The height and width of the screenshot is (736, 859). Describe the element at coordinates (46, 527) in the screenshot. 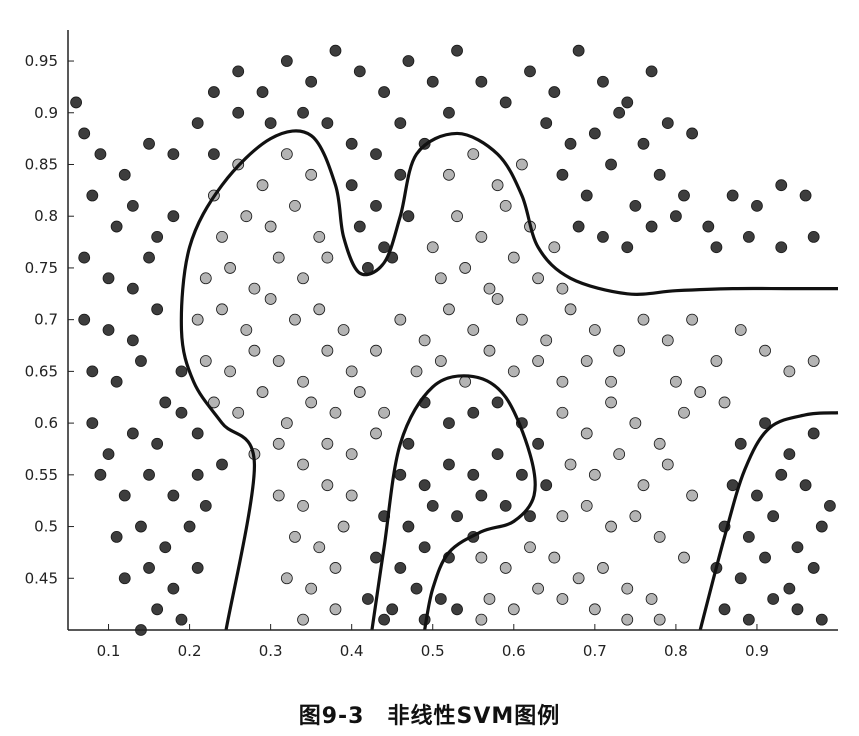

I see `y-tick-label: 0.5` at that location.